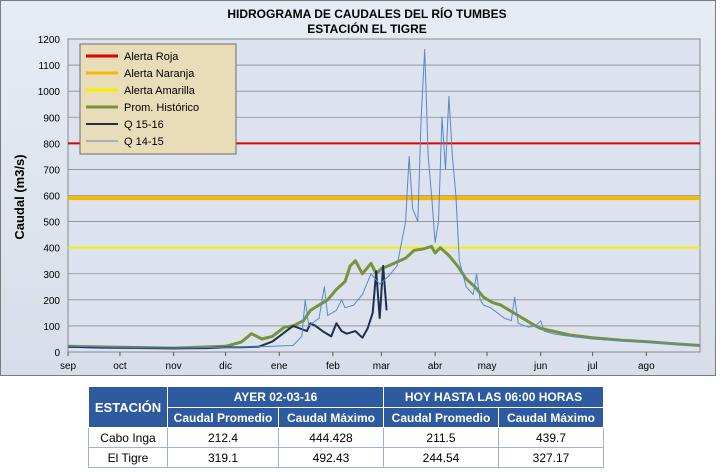 This screenshot has height=472, width=724. What do you see at coordinates (51, 275) in the screenshot?
I see `y-tick-label: 300` at bounding box center [51, 275].